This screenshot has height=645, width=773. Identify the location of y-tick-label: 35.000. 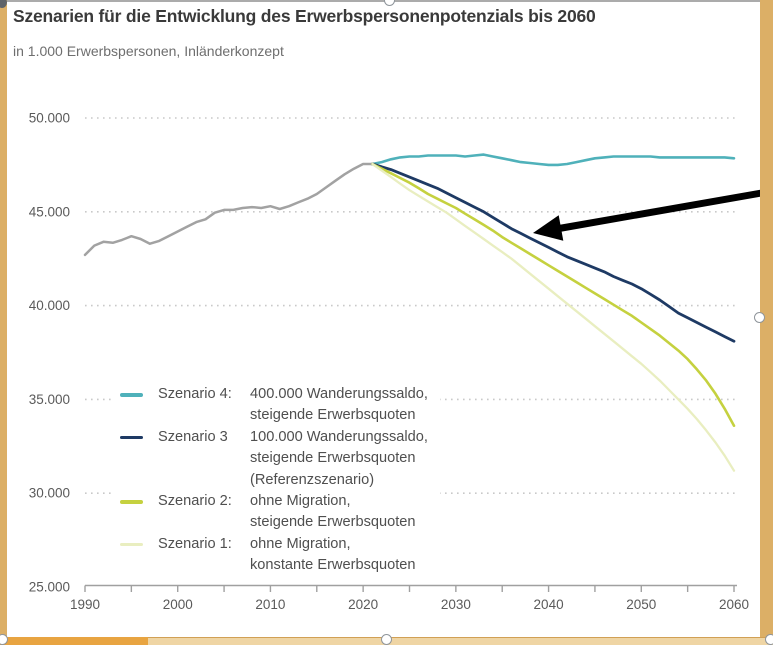
(49, 399).